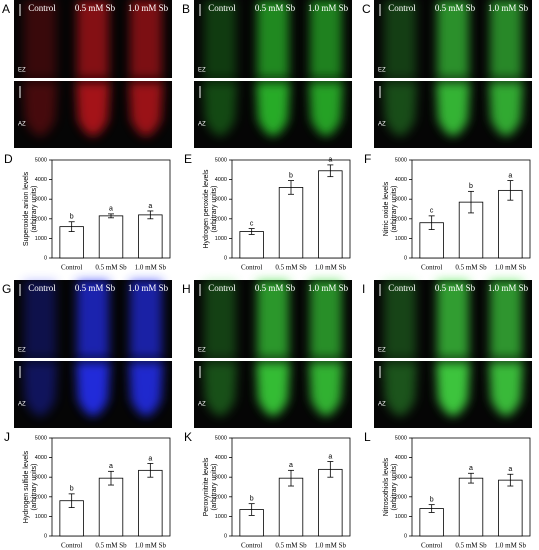 This screenshot has width=539, height=550. What do you see at coordinates (206, 208) in the screenshot?
I see `y-axis-label: Hydrogen peroxide levels` at bounding box center [206, 208].